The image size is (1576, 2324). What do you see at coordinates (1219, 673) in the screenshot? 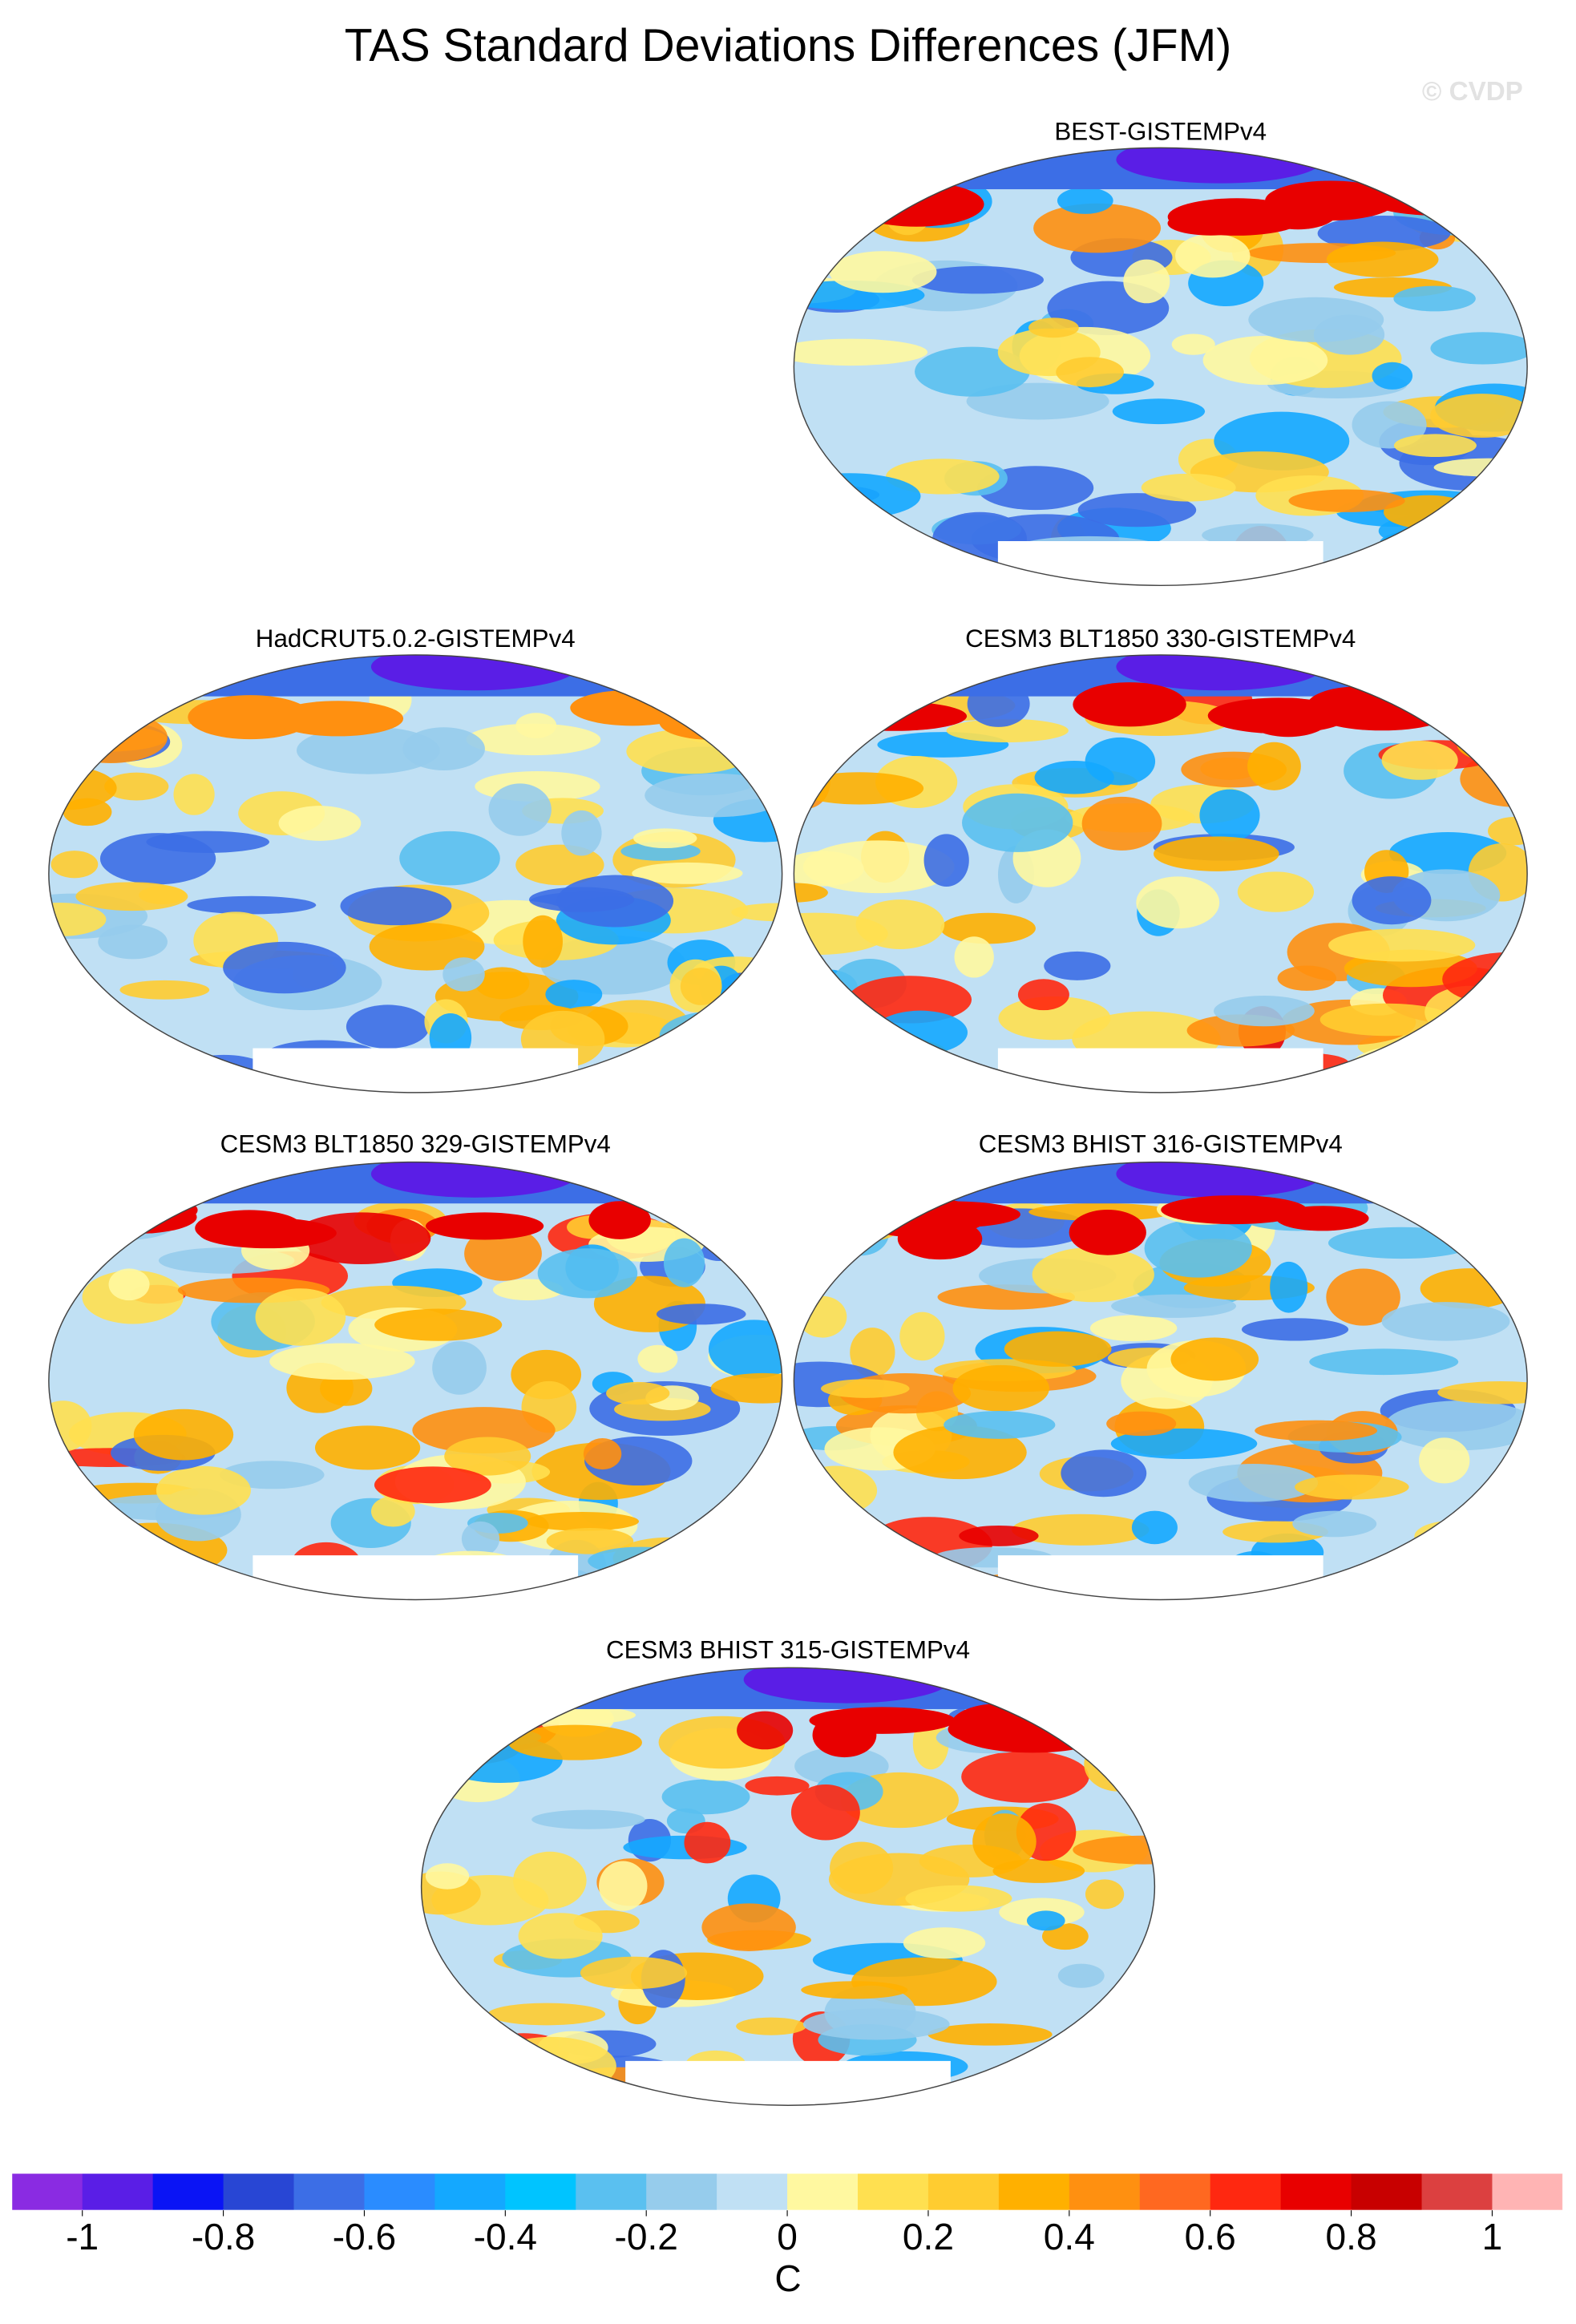
I see `arctic-core` at bounding box center [1219, 673].